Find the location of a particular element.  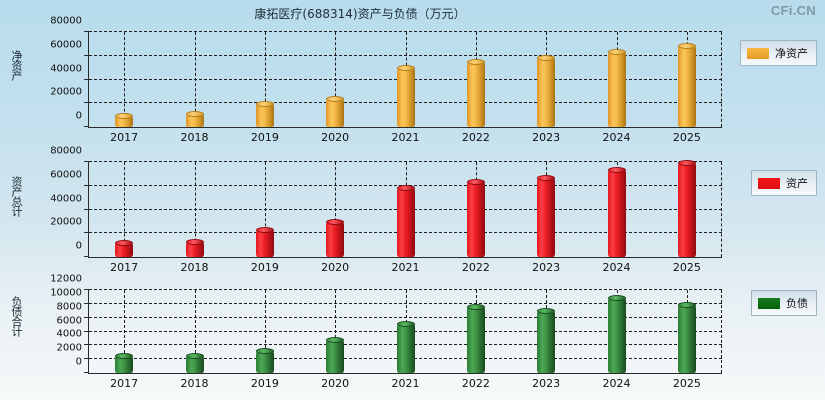

y-axis-label: 80000 is located at coordinates (66, 151).